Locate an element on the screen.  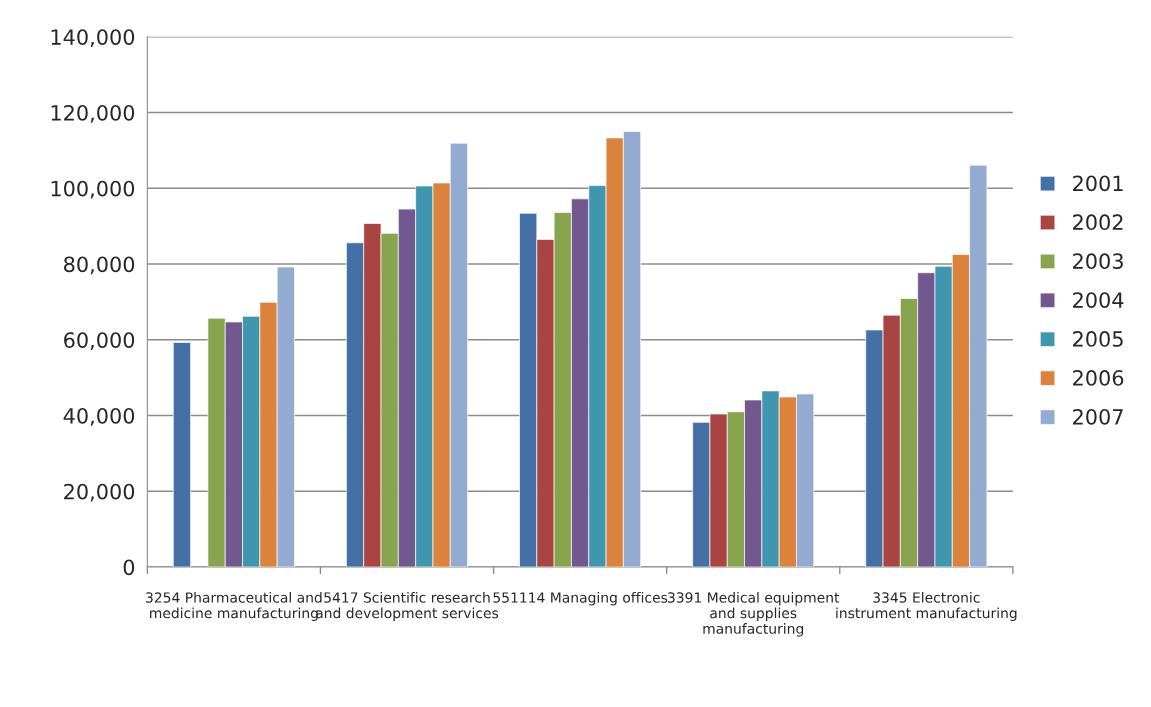
legend-label: 2005 is located at coordinates (1098, 339).